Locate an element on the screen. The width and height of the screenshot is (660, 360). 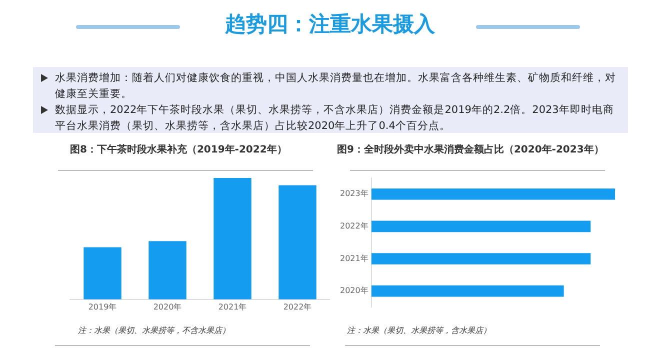
y-tick-label: 2022年 is located at coordinates (354, 226).